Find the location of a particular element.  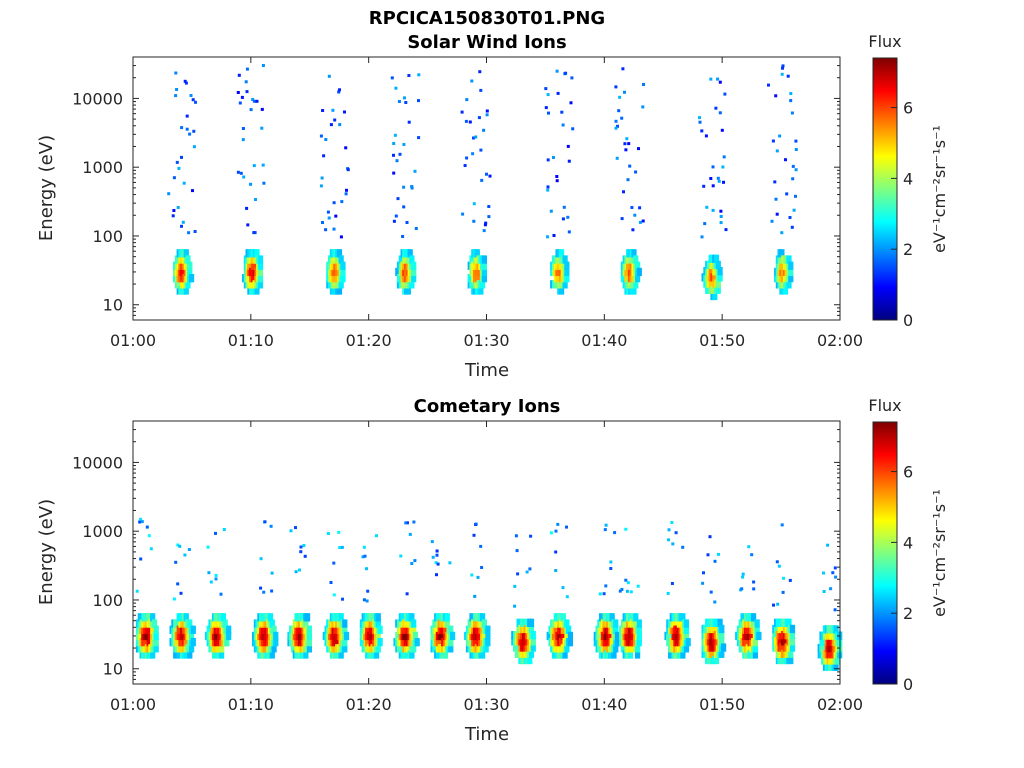

y-axis-label-solar-wind: Energy (eV) is located at coordinates (46, 188).